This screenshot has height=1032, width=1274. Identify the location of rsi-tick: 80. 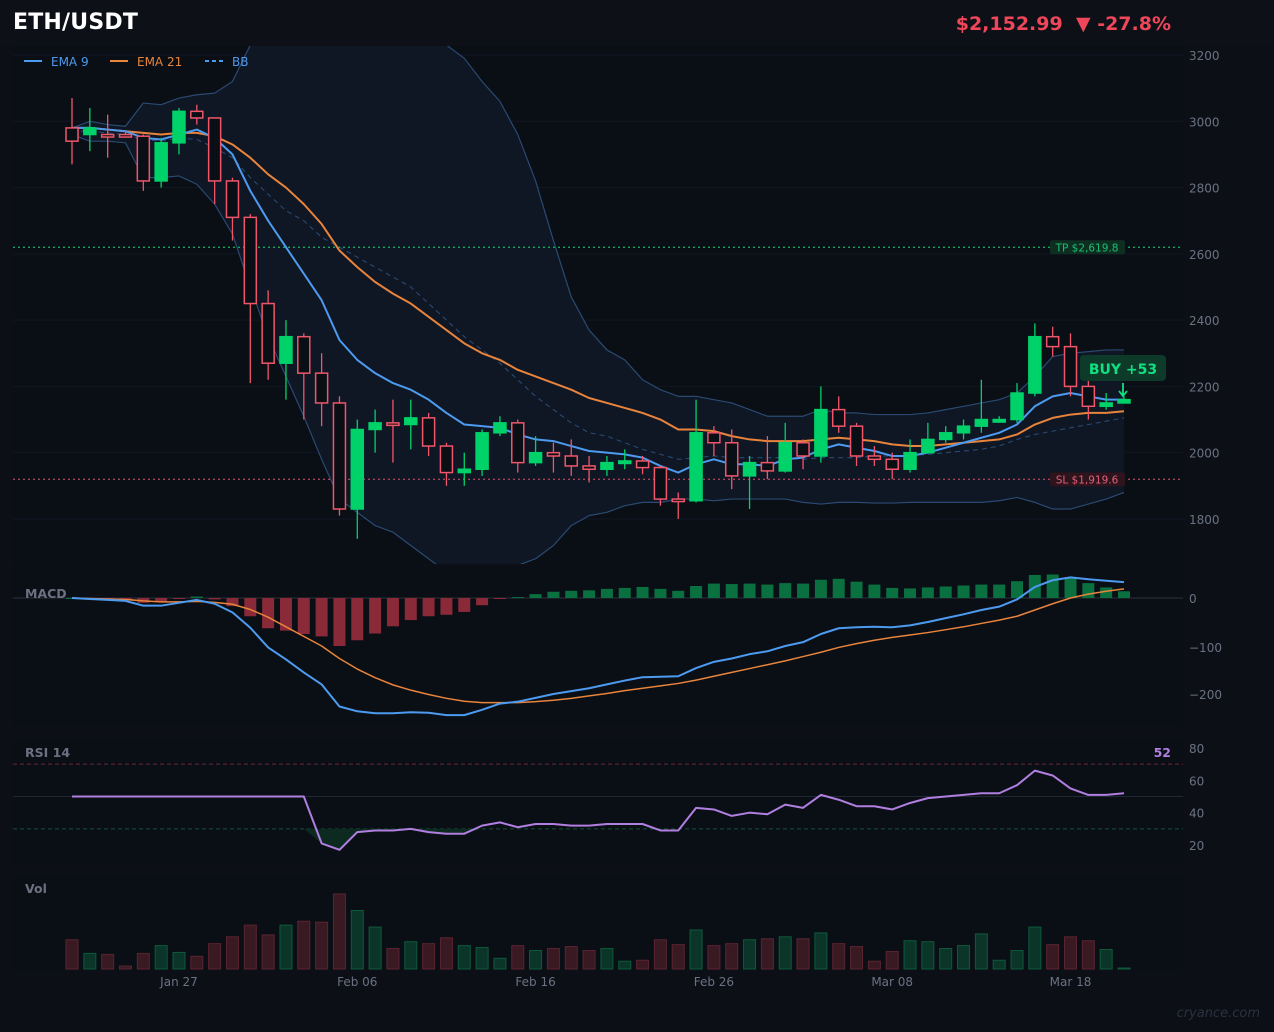
(1196, 749).